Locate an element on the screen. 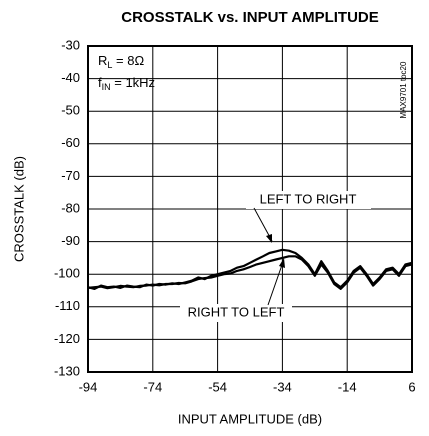 Image resolution: width=429 pixels, height=436 pixels. y-tick-label: -70 is located at coordinates (70, 175).